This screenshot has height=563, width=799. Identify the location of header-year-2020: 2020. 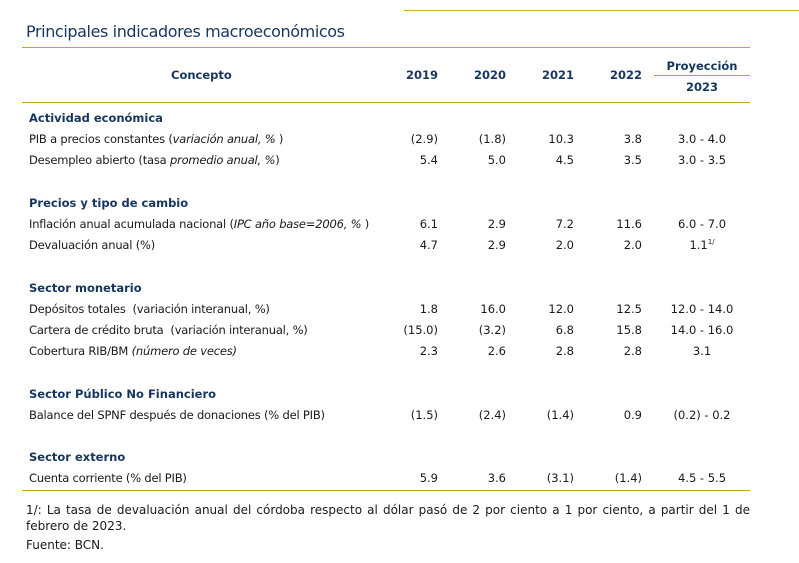
(489, 75).